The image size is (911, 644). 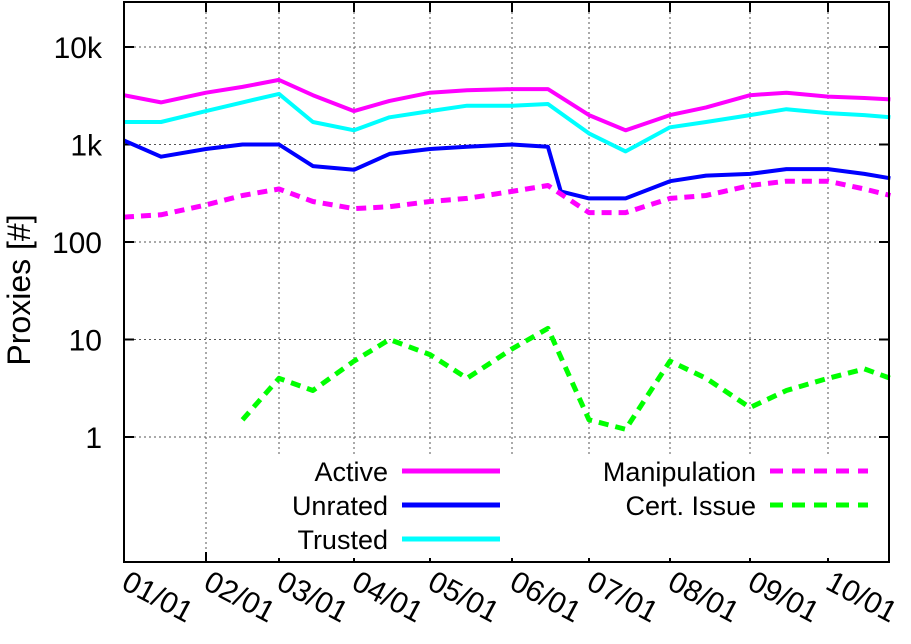 I want to click on series-line-unrated, so click(x=507, y=169).